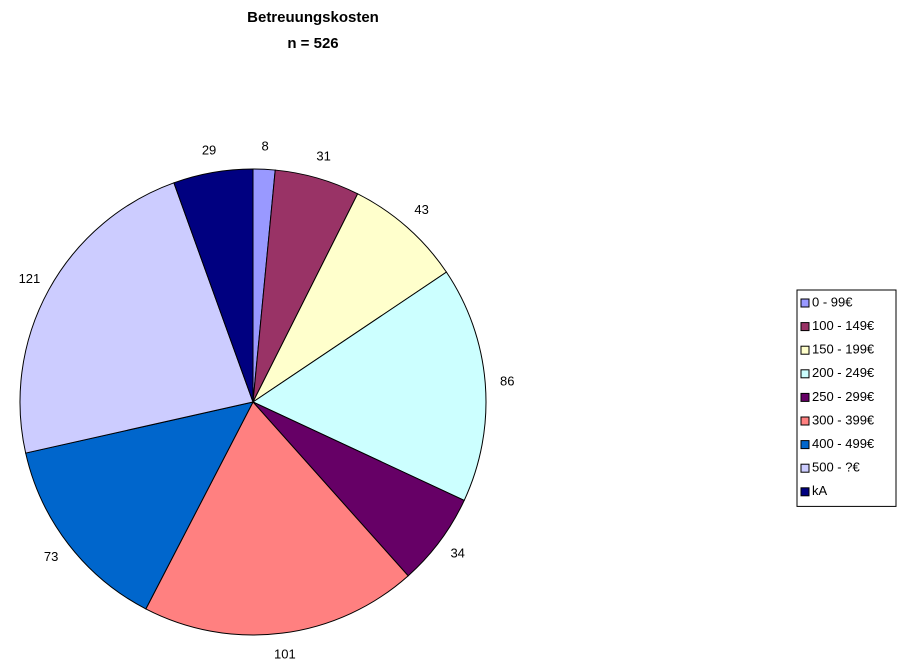 The width and height of the screenshot is (897, 666). Describe the element at coordinates (265, 146) in the screenshot. I see `data-label: 8` at that location.